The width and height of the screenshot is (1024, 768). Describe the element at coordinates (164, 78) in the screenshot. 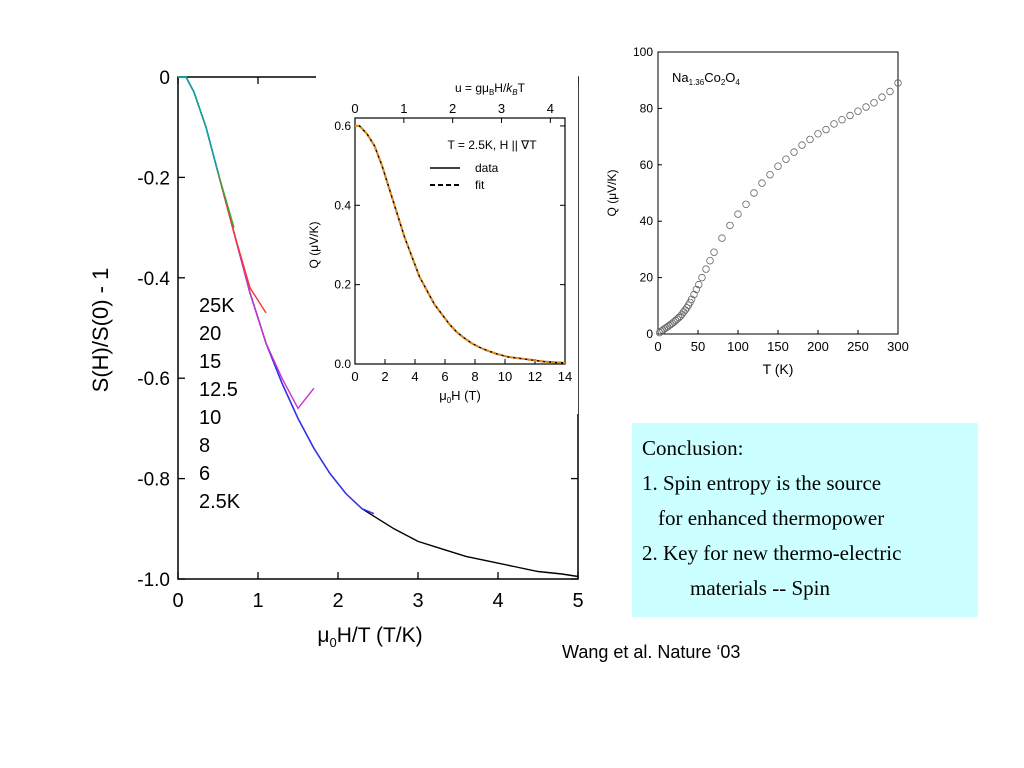

I see `main-y-tick-label: 0` at that location.